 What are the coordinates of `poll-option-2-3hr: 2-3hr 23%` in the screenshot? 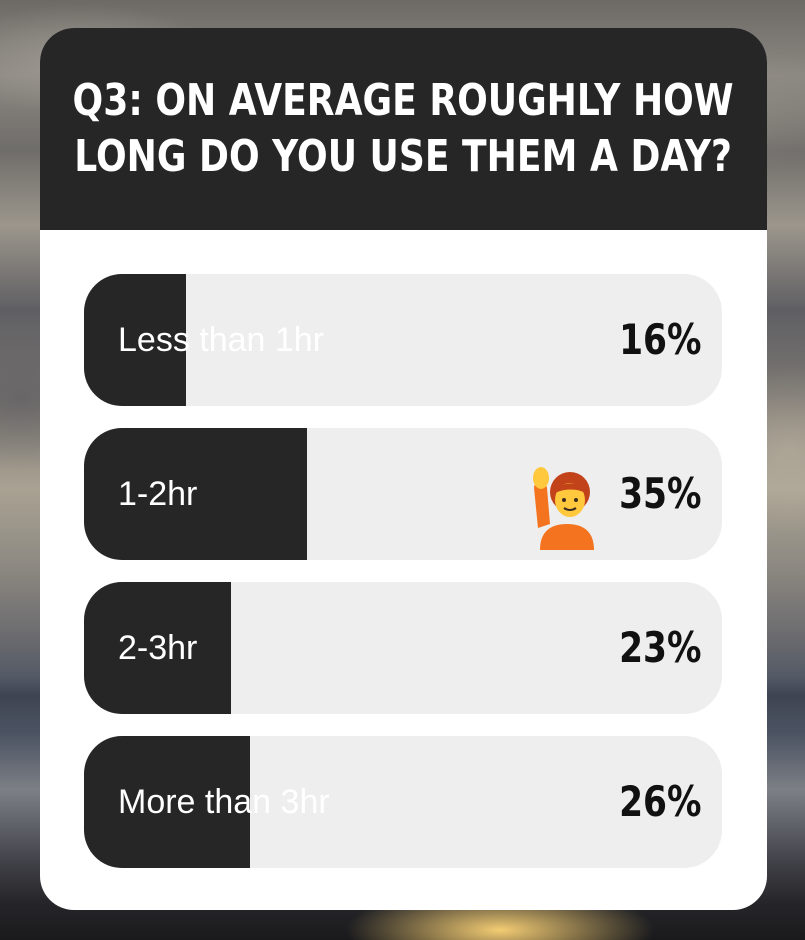 It's located at (403, 648).